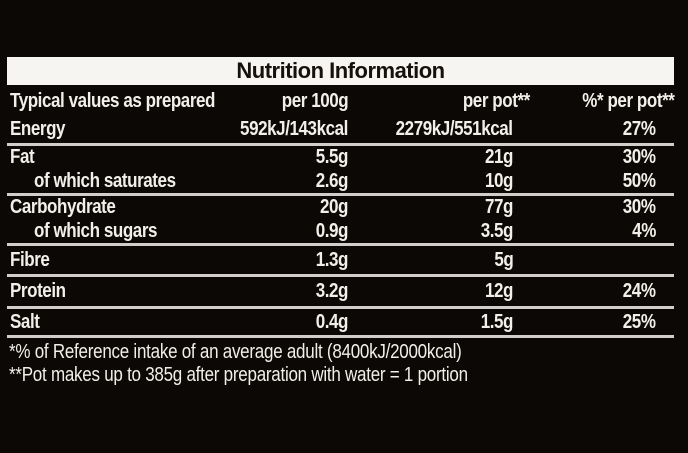  What do you see at coordinates (439, 182) in the screenshot?
I see `value-per-pot: 10g` at bounding box center [439, 182].